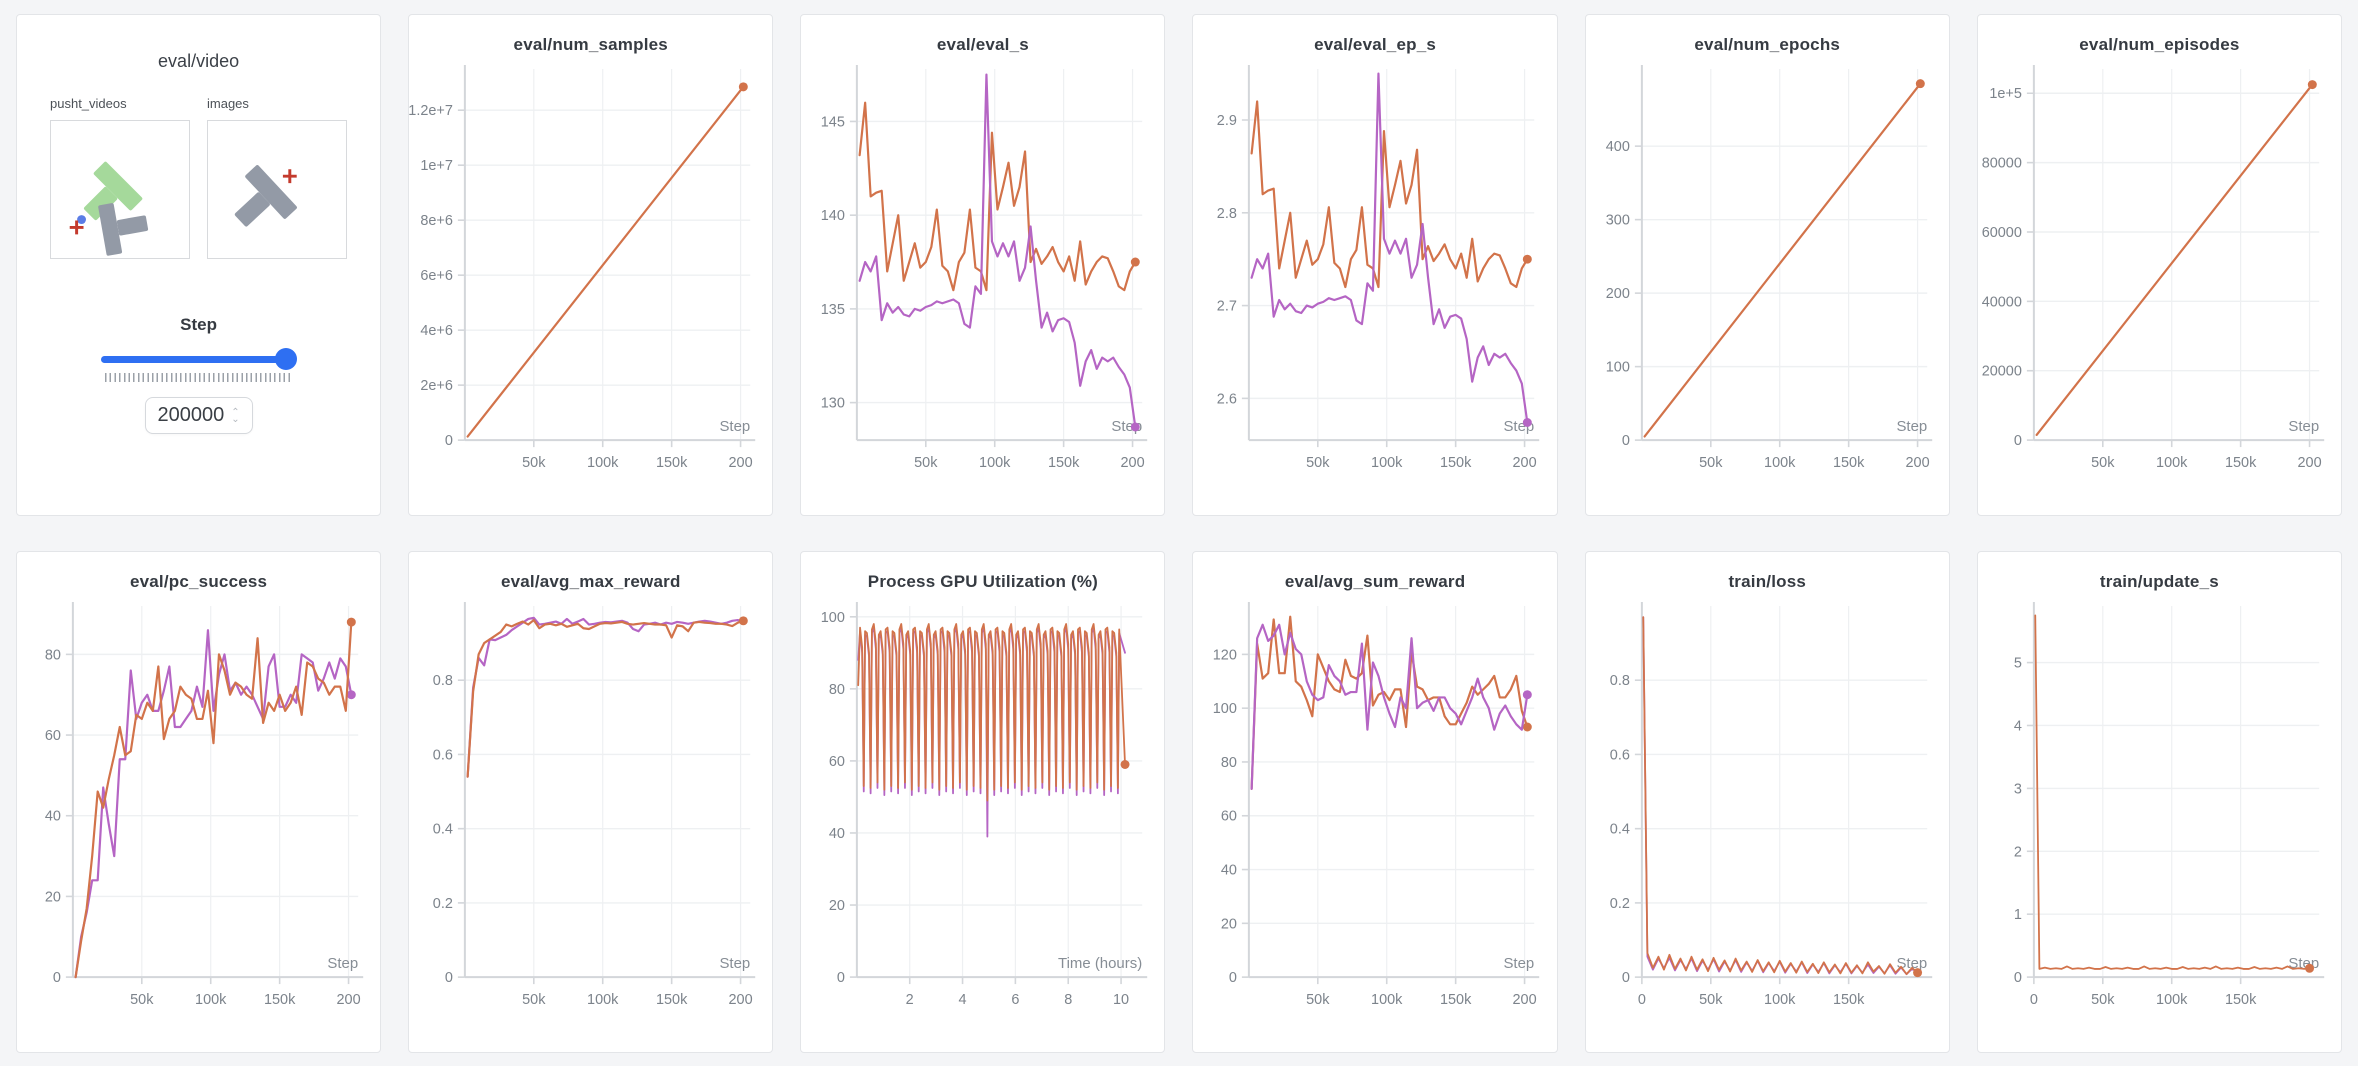  I want to click on video-thumbnails: pusht_videos, so click(198, 177).